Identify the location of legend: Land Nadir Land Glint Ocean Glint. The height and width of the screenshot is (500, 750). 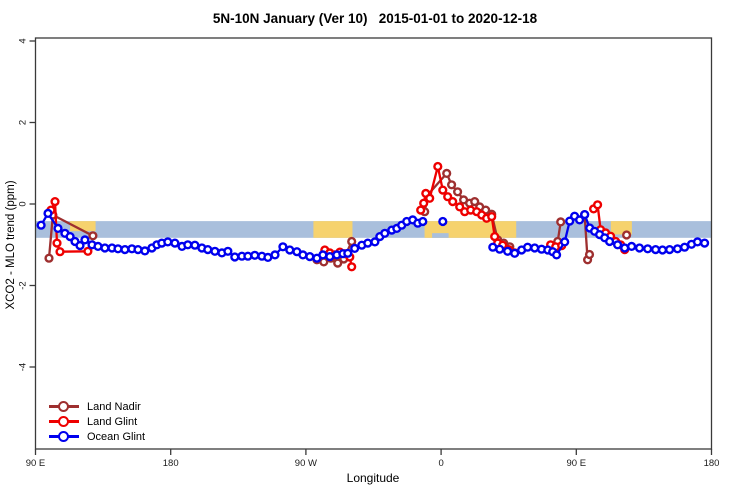
(97, 421).